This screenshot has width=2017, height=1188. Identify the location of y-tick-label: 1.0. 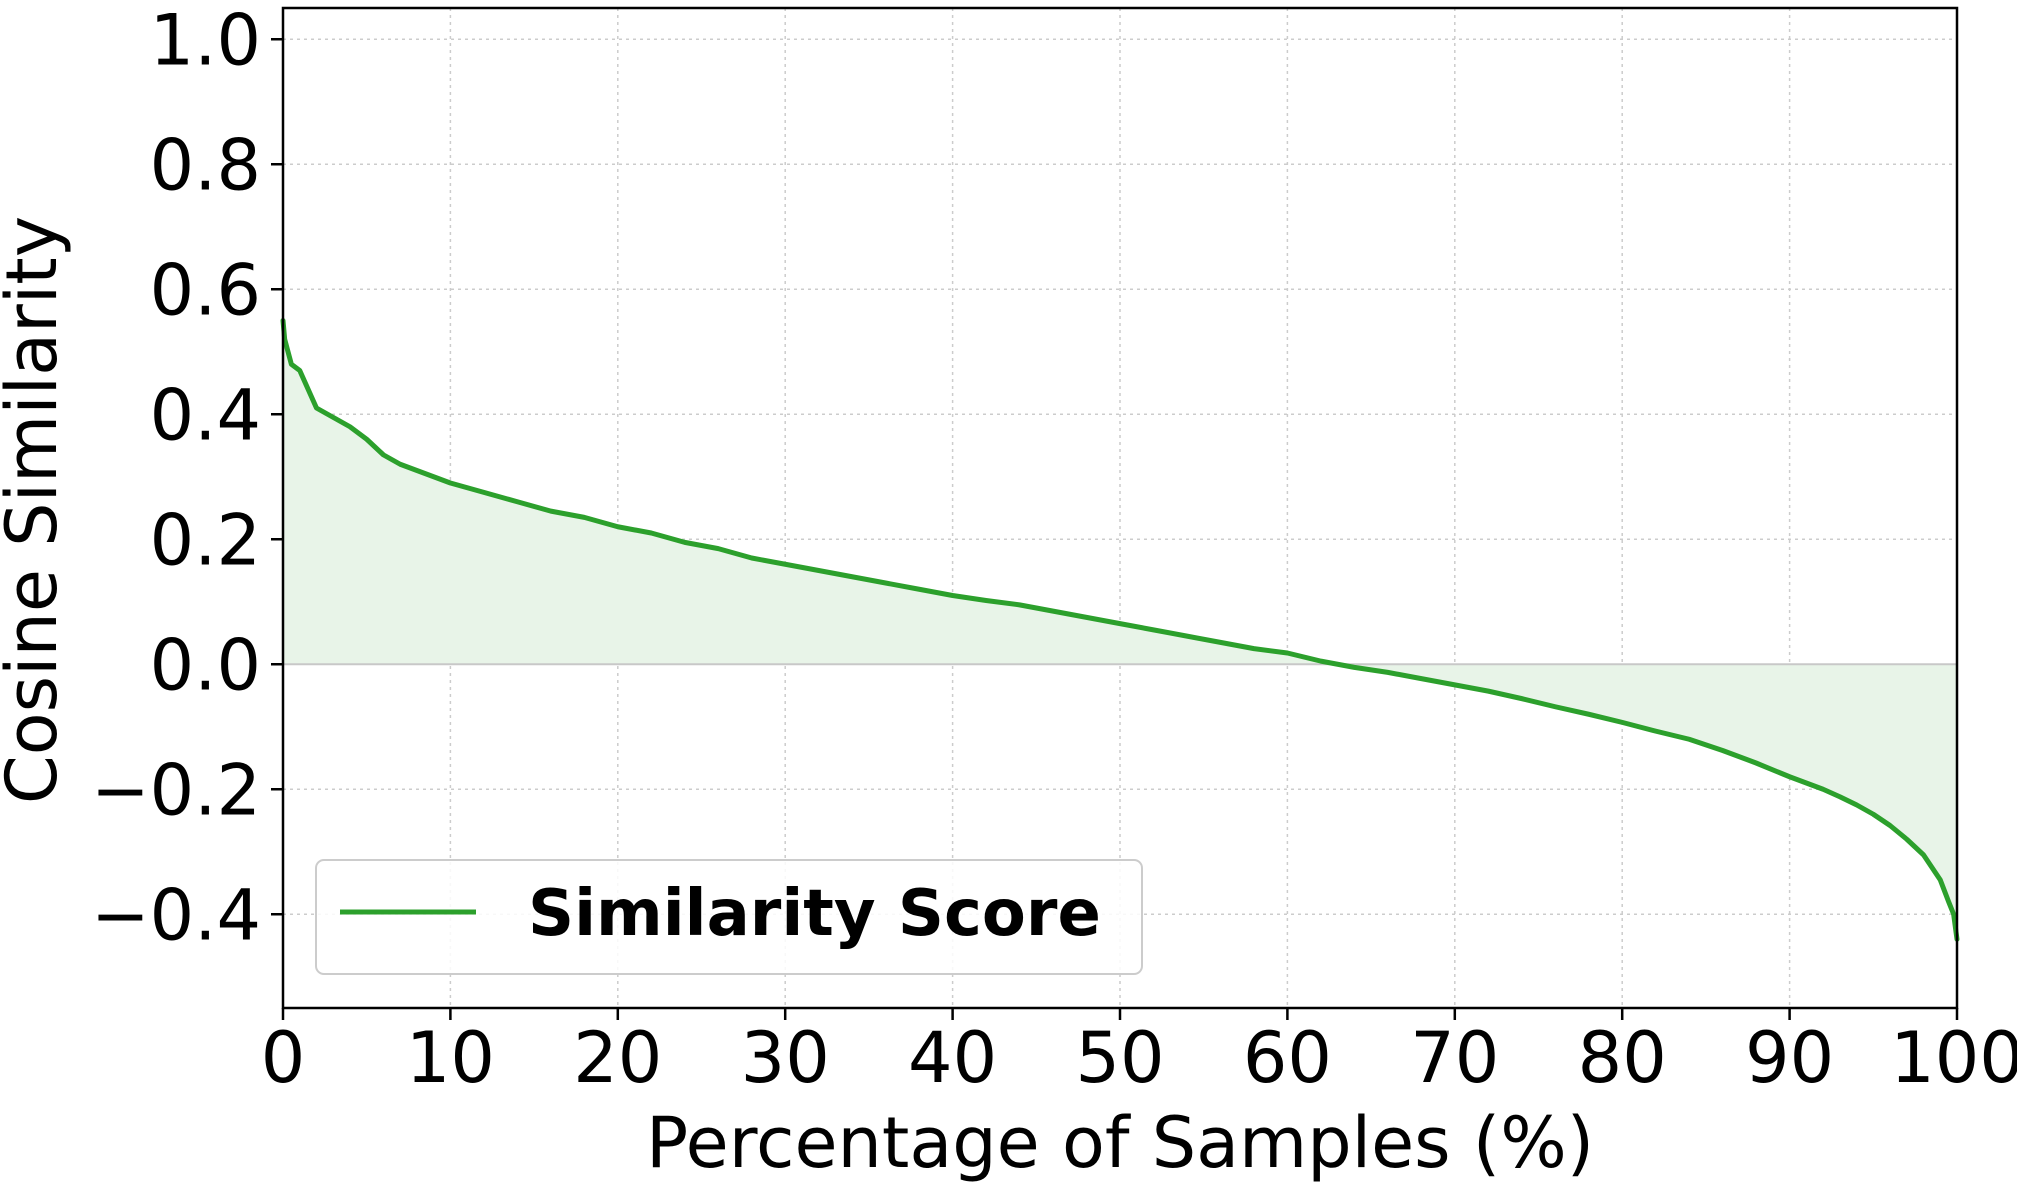
(205, 40).